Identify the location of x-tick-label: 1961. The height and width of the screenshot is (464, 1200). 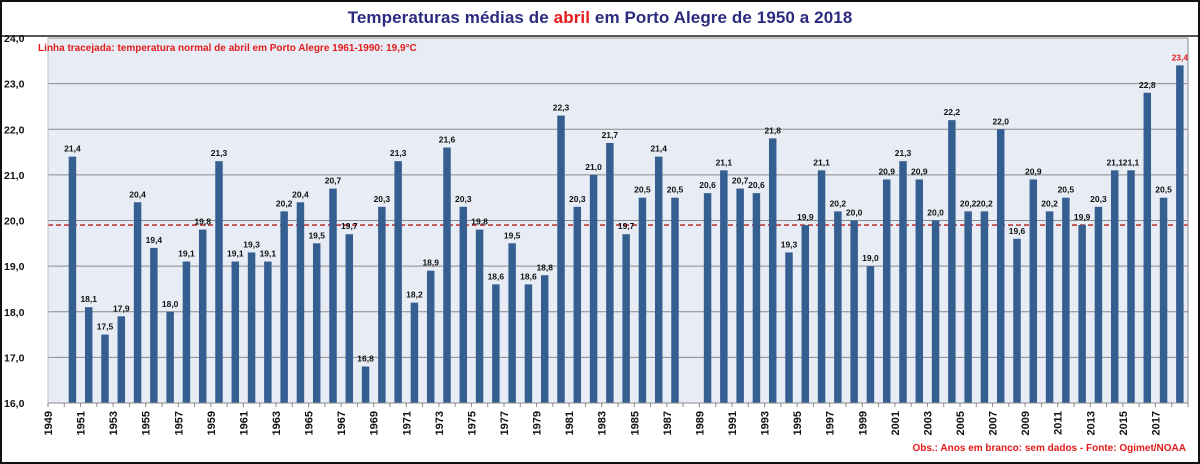
(244, 423).